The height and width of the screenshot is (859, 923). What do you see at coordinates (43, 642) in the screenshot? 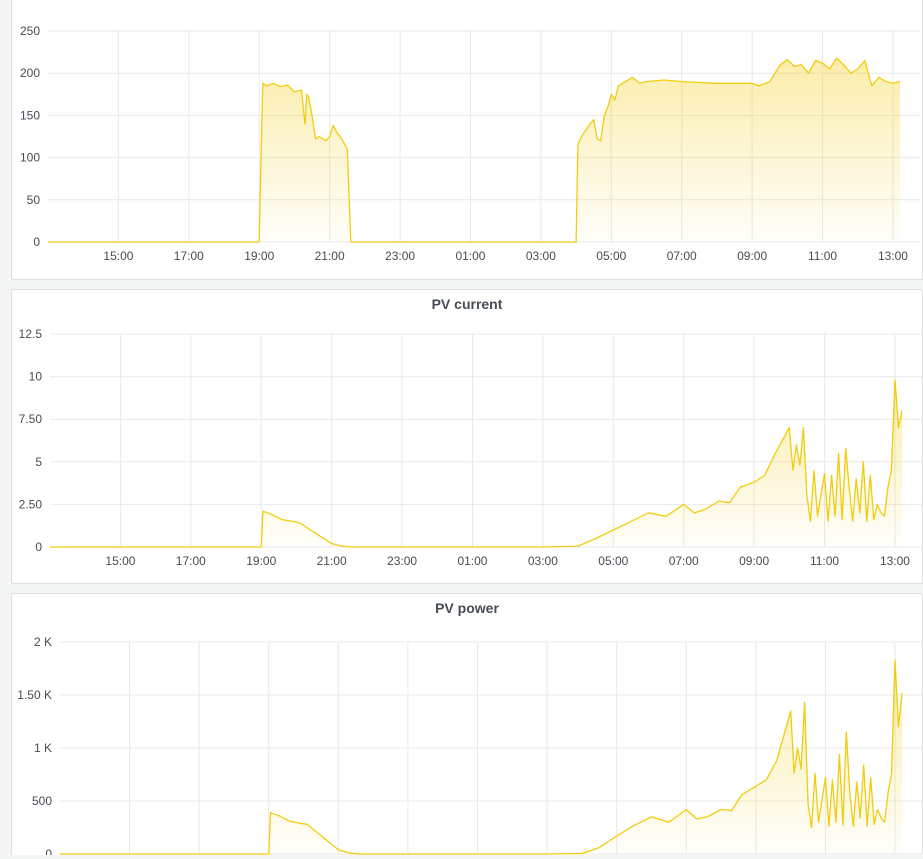
I see `y-tick-label: 2 K` at bounding box center [43, 642].